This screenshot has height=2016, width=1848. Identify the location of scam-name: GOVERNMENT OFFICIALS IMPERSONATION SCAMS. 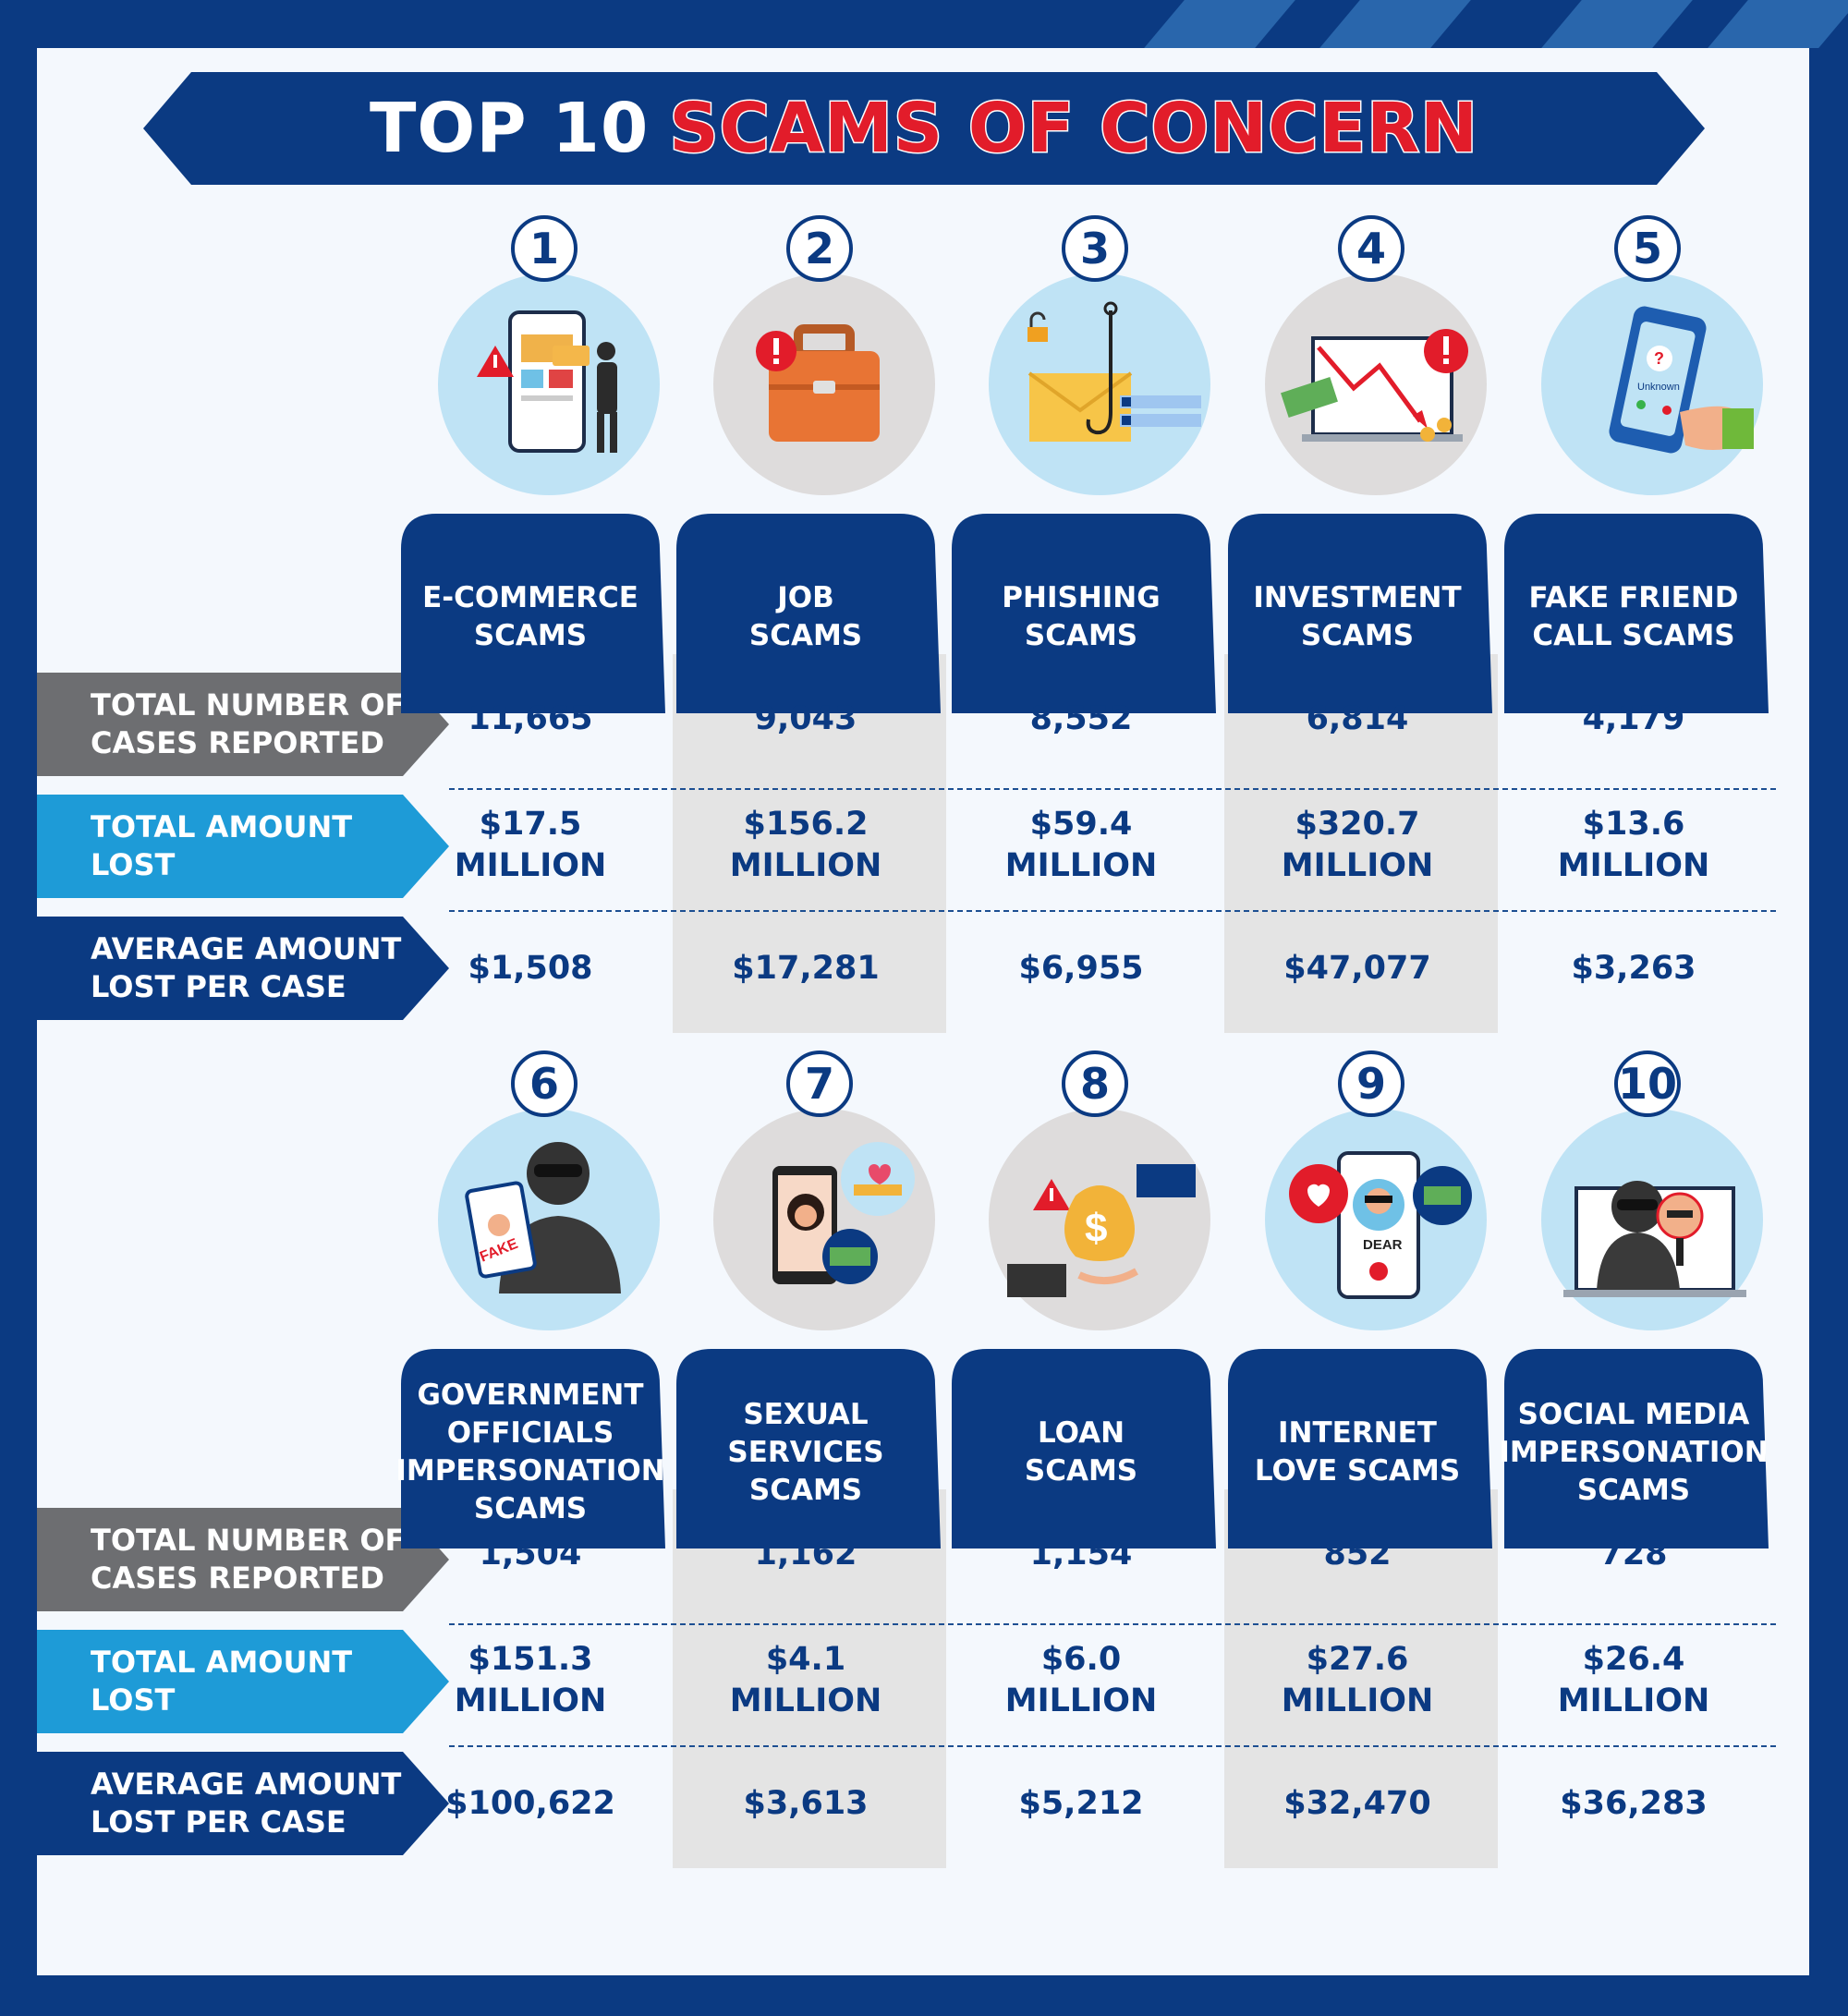
(530, 1451).